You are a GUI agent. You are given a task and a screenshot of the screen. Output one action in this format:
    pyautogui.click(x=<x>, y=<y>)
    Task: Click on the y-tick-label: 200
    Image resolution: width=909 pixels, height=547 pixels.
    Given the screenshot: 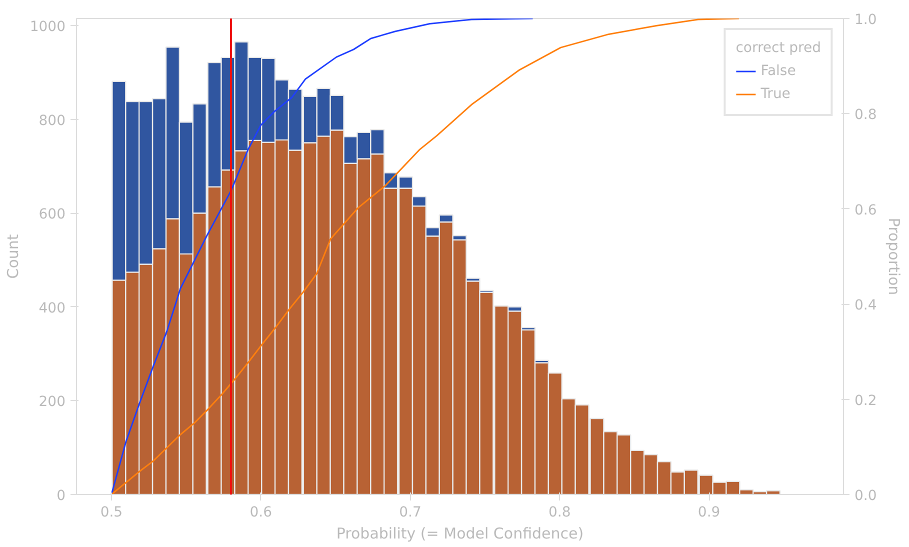 What is the action you would take?
    pyautogui.click(x=52, y=402)
    